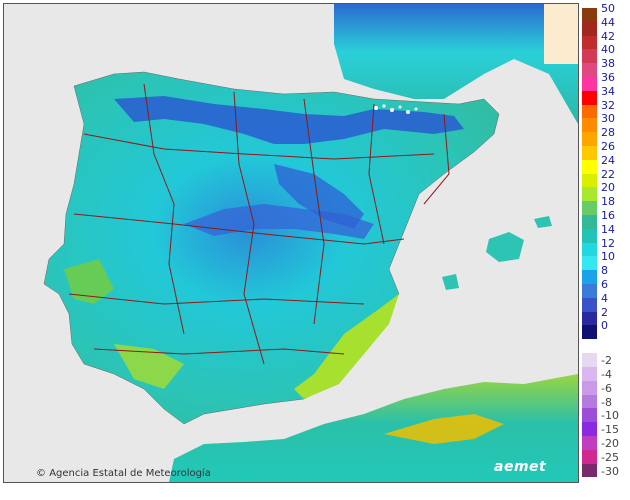 This screenshot has width=630, height=500. What do you see at coordinates (608, 91) in the screenshot?
I see `legend-label: 34` at bounding box center [608, 91].